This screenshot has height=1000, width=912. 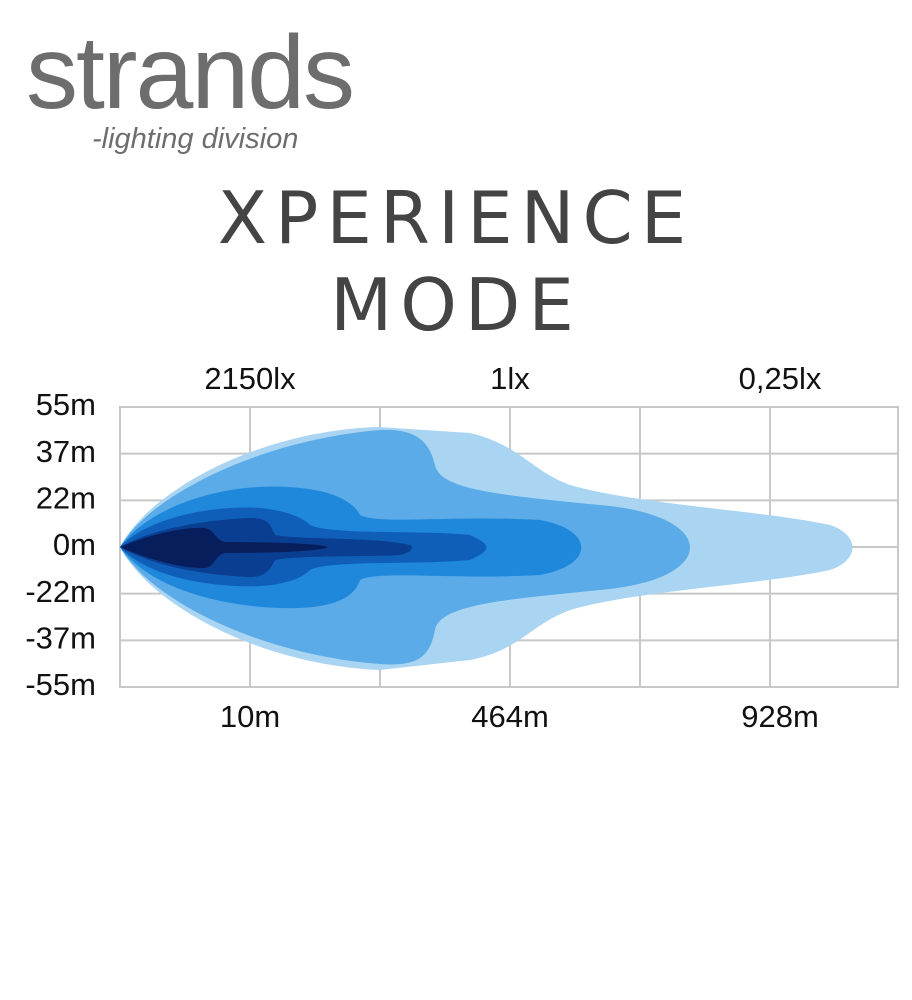 I want to click on distance-label: 10m, so click(x=250, y=716).